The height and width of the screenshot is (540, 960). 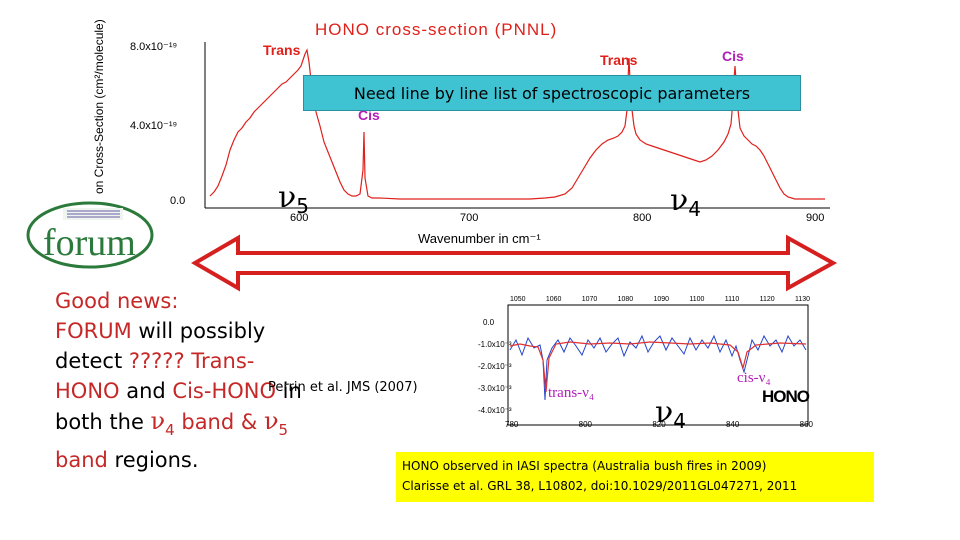 I want to click on text-line: FORUM will possibly, so click(x=205, y=331).